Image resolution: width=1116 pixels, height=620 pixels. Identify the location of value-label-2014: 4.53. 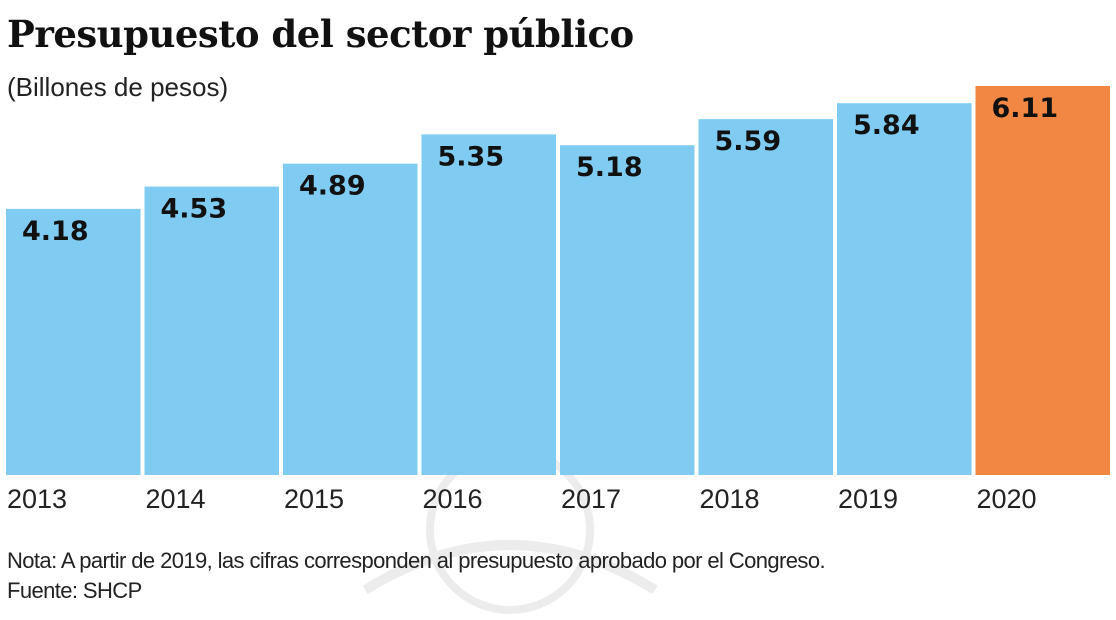
(194, 209).